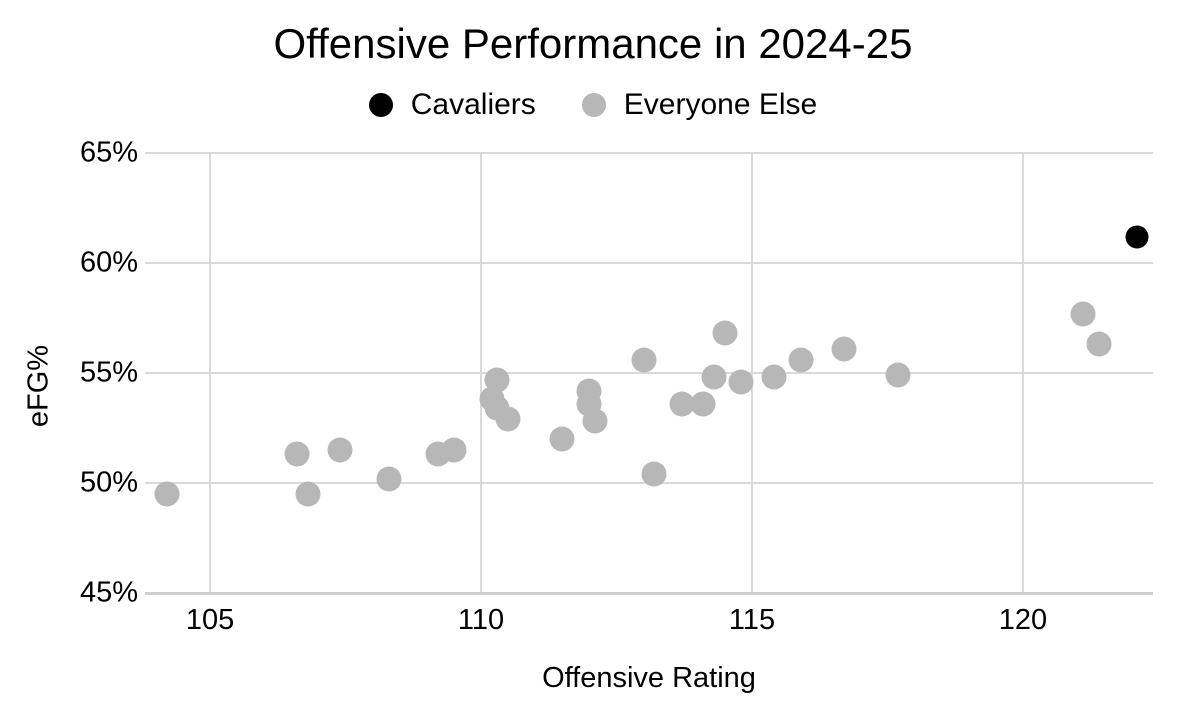 The width and height of the screenshot is (1186, 726). What do you see at coordinates (108, 592) in the screenshot?
I see `y-tick-label: 45%` at bounding box center [108, 592].